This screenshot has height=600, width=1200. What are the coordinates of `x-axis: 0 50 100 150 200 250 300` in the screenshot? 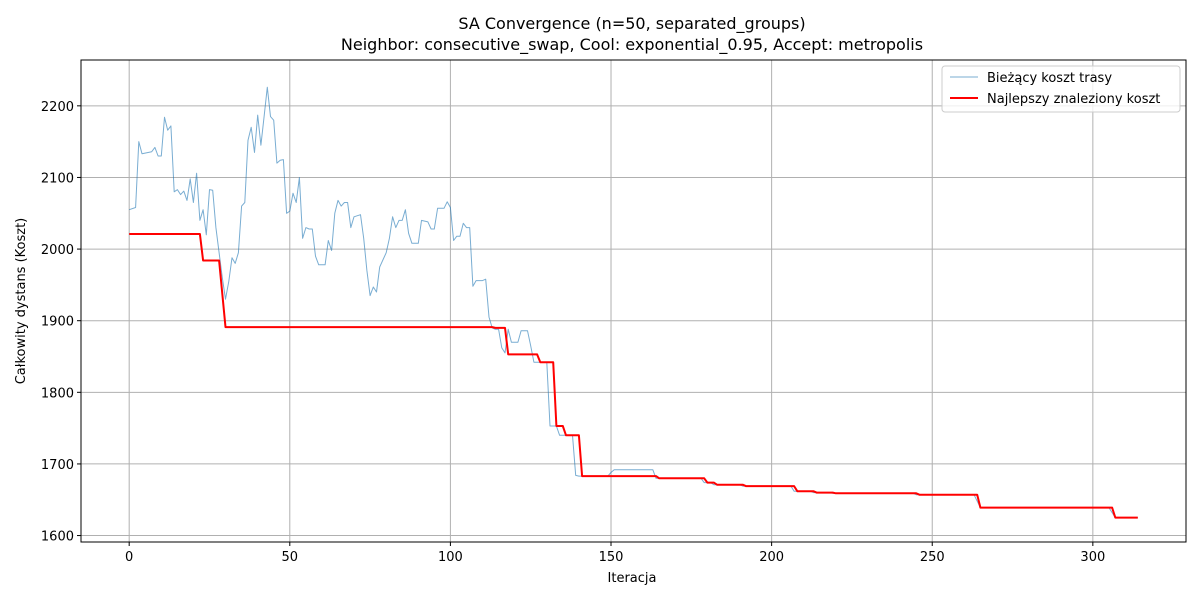 It's located at (615, 553).